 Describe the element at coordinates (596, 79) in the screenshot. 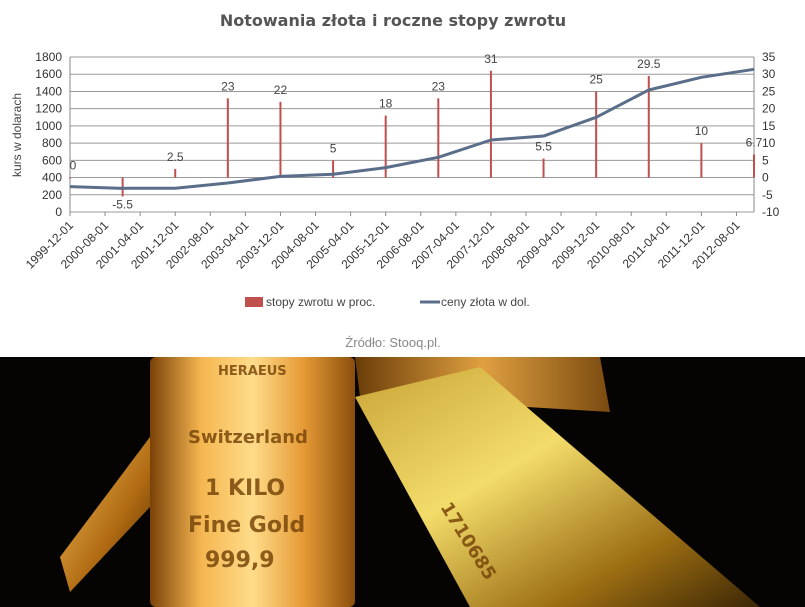

I see `bar-data-label: 25` at that location.